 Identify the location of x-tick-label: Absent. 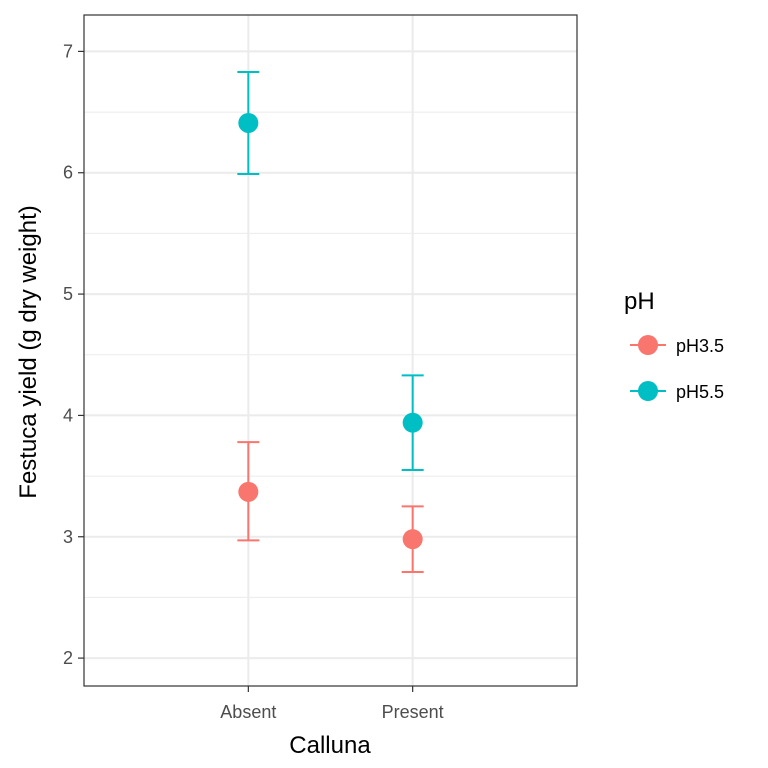
(248, 712).